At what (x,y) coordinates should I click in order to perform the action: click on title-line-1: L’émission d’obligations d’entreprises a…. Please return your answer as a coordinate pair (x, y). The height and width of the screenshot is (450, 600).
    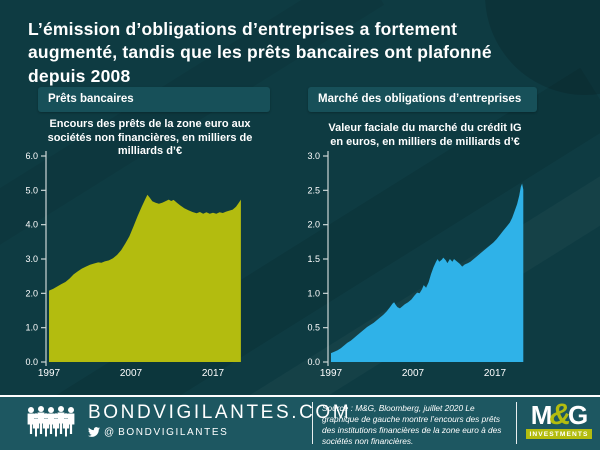
    Looking at the image, I should click on (243, 28).